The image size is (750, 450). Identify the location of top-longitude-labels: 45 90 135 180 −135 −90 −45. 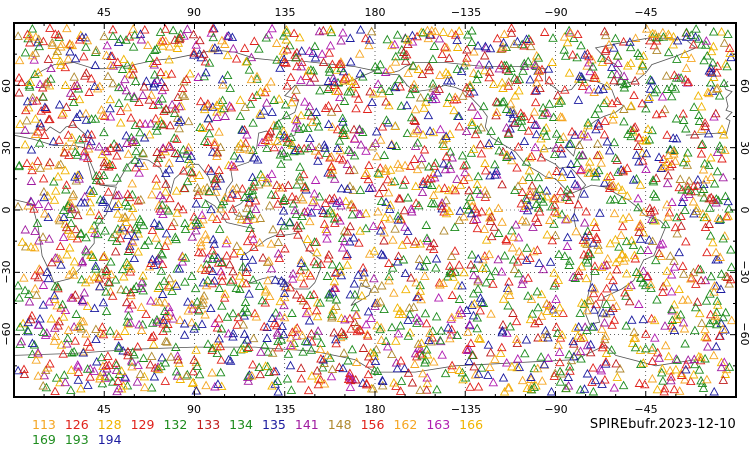
(377, 12).